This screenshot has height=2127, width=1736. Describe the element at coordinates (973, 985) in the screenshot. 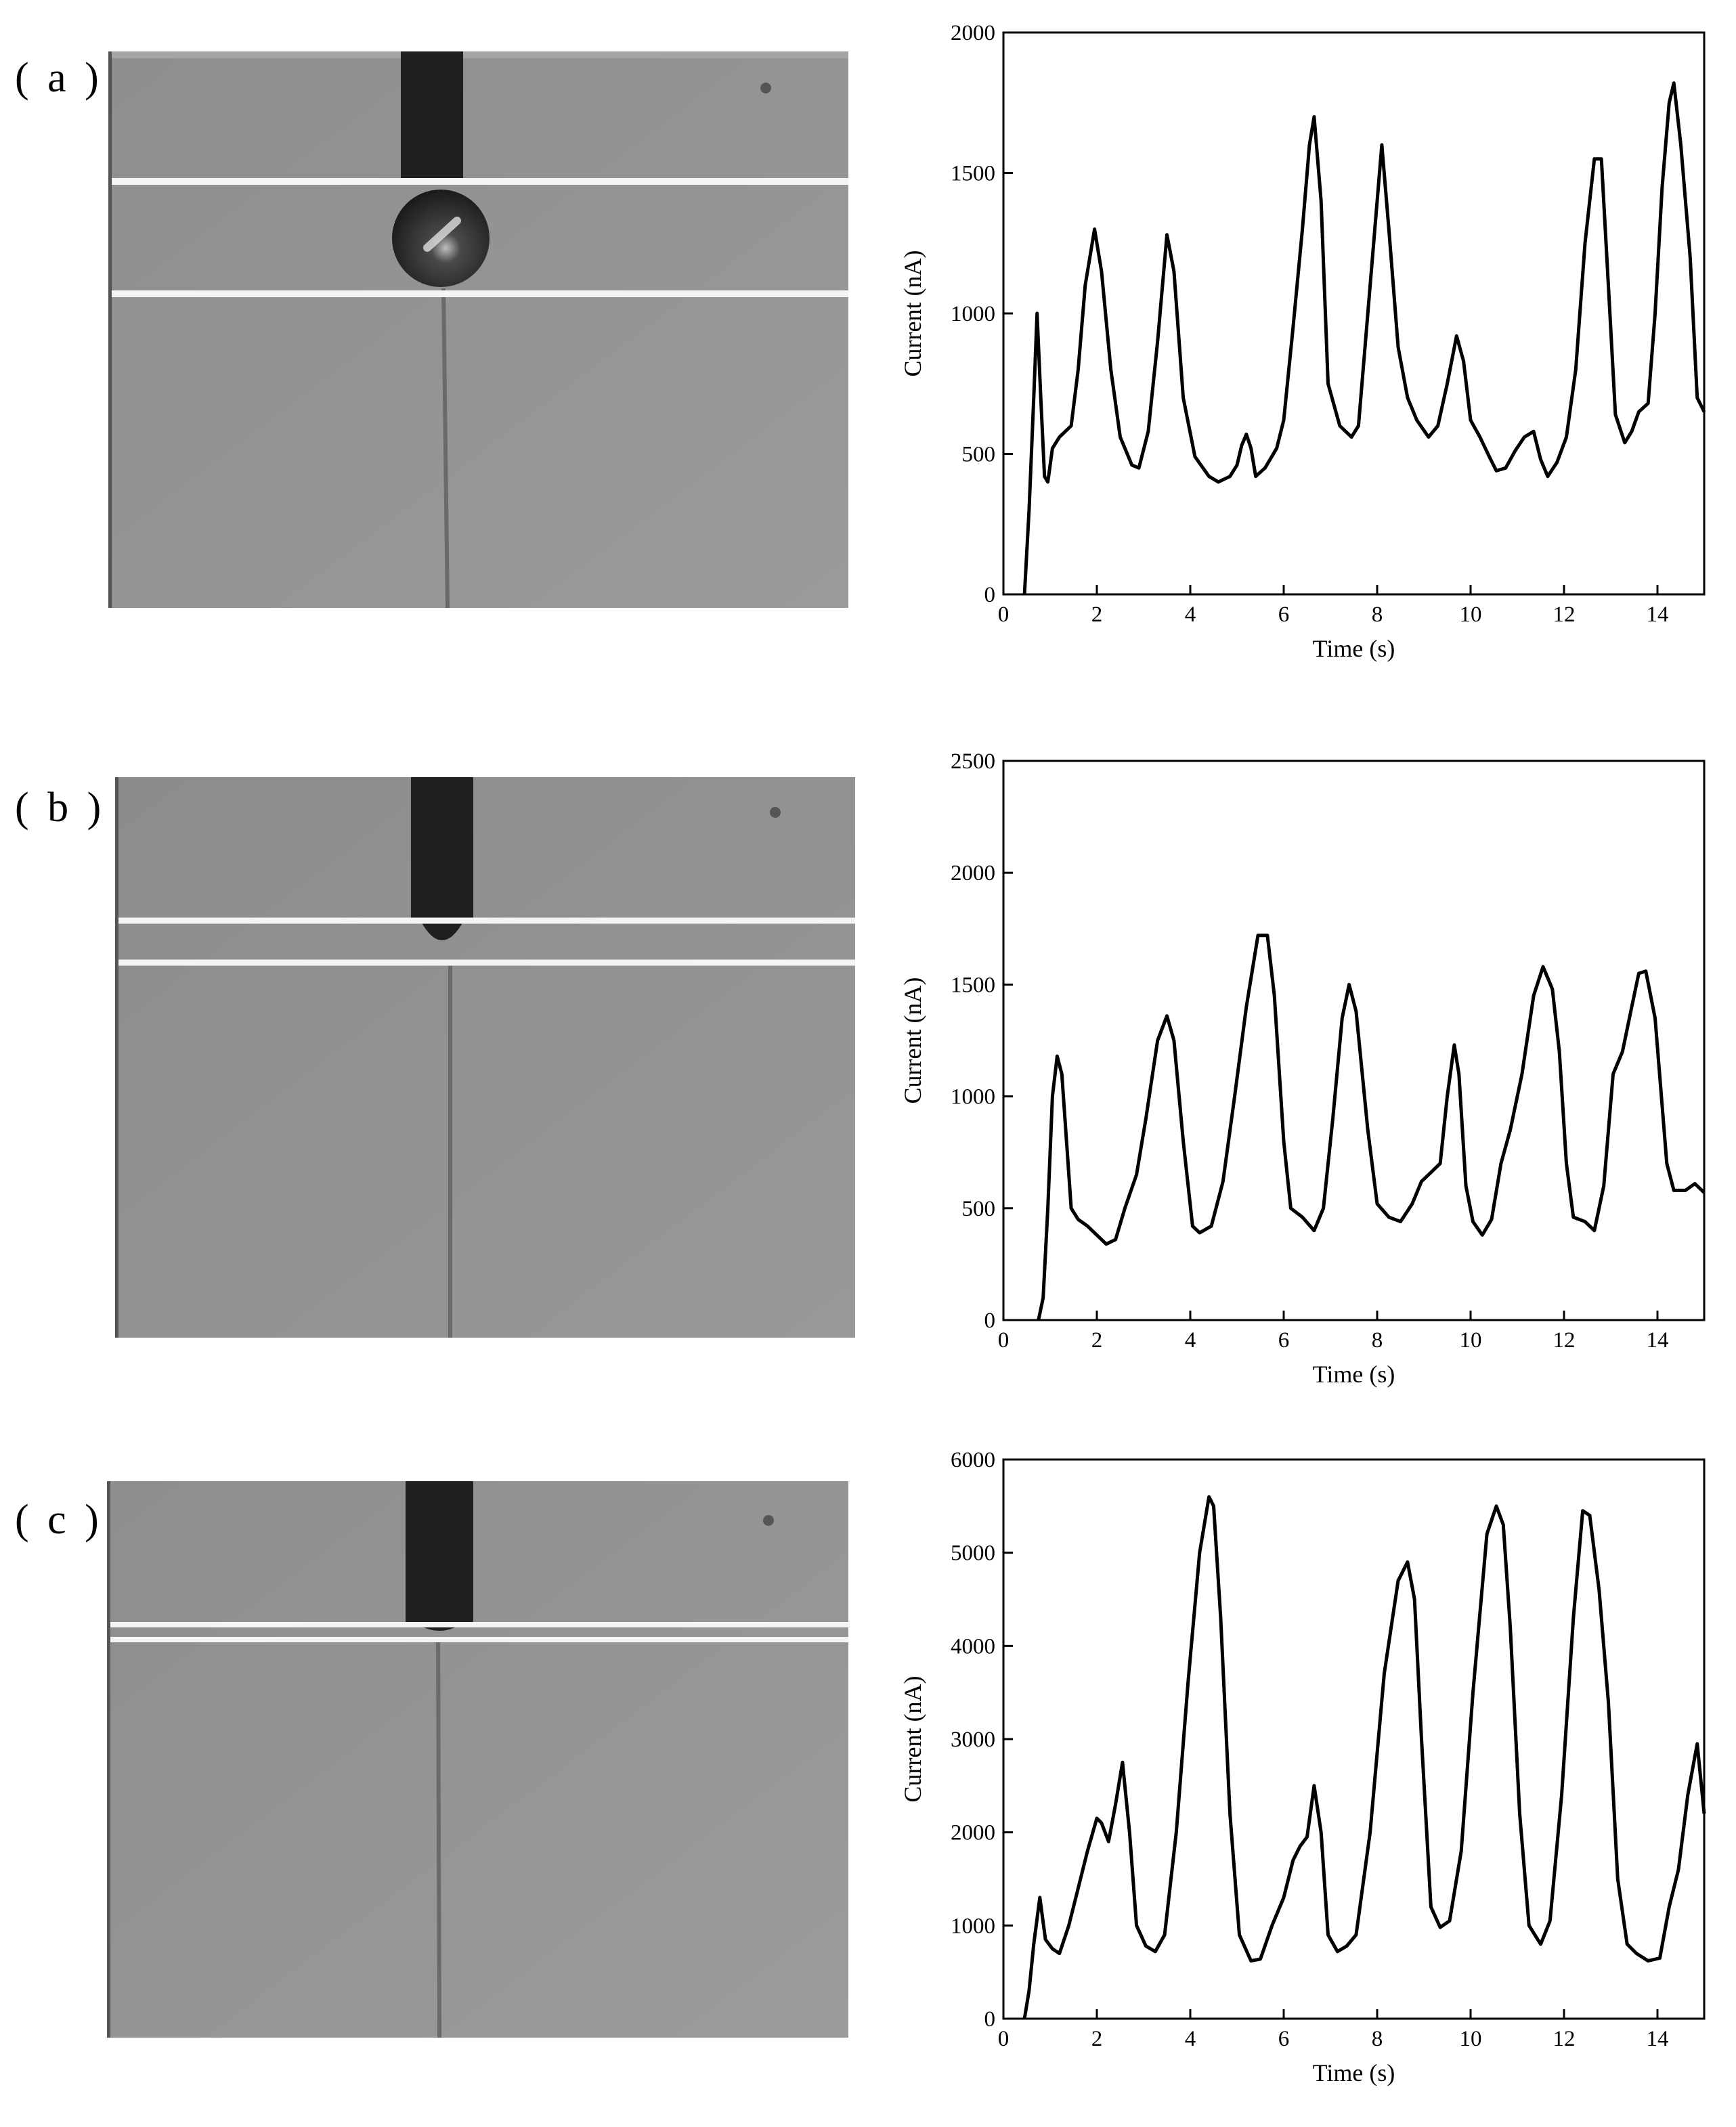

I see `y-tick-label-b-3: 1500` at that location.